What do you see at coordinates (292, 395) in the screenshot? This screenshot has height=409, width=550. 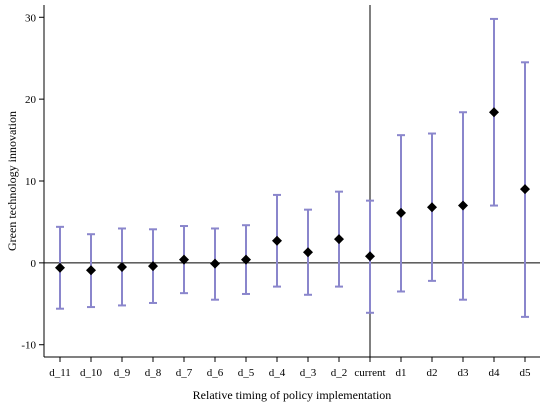 I see `x-axis-title: Relative timing of policy implementation` at bounding box center [292, 395].